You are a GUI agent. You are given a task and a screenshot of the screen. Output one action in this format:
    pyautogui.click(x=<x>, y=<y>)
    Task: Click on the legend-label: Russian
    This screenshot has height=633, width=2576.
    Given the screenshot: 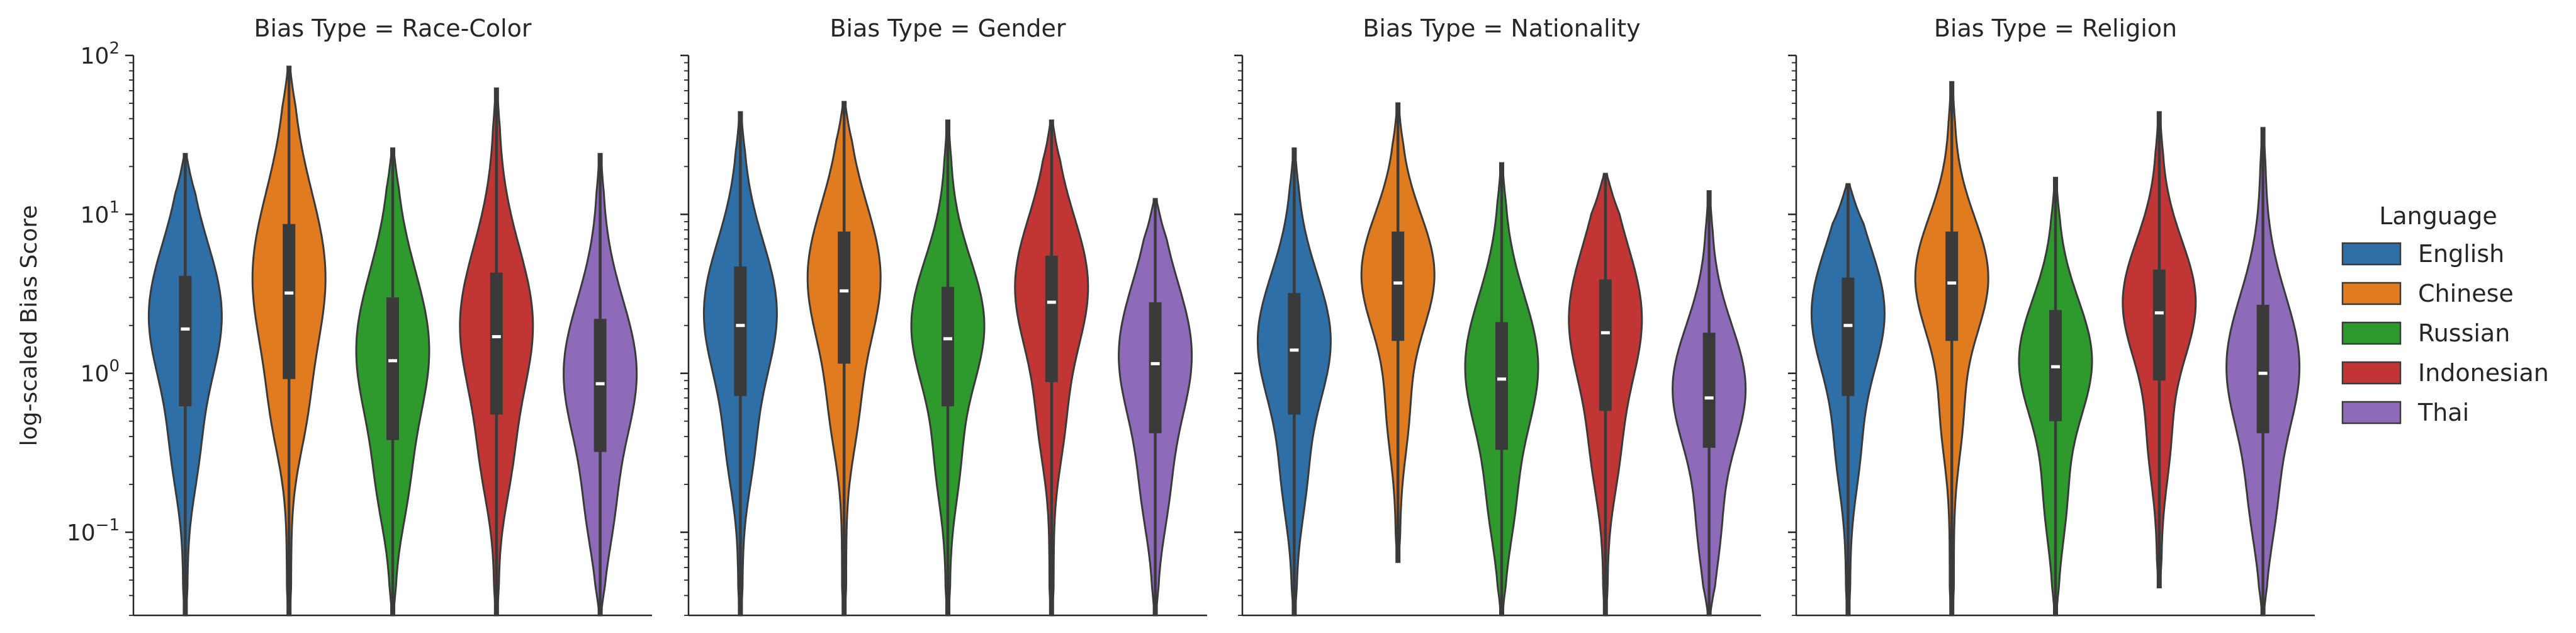 What is the action you would take?
    pyautogui.click(x=2464, y=333)
    